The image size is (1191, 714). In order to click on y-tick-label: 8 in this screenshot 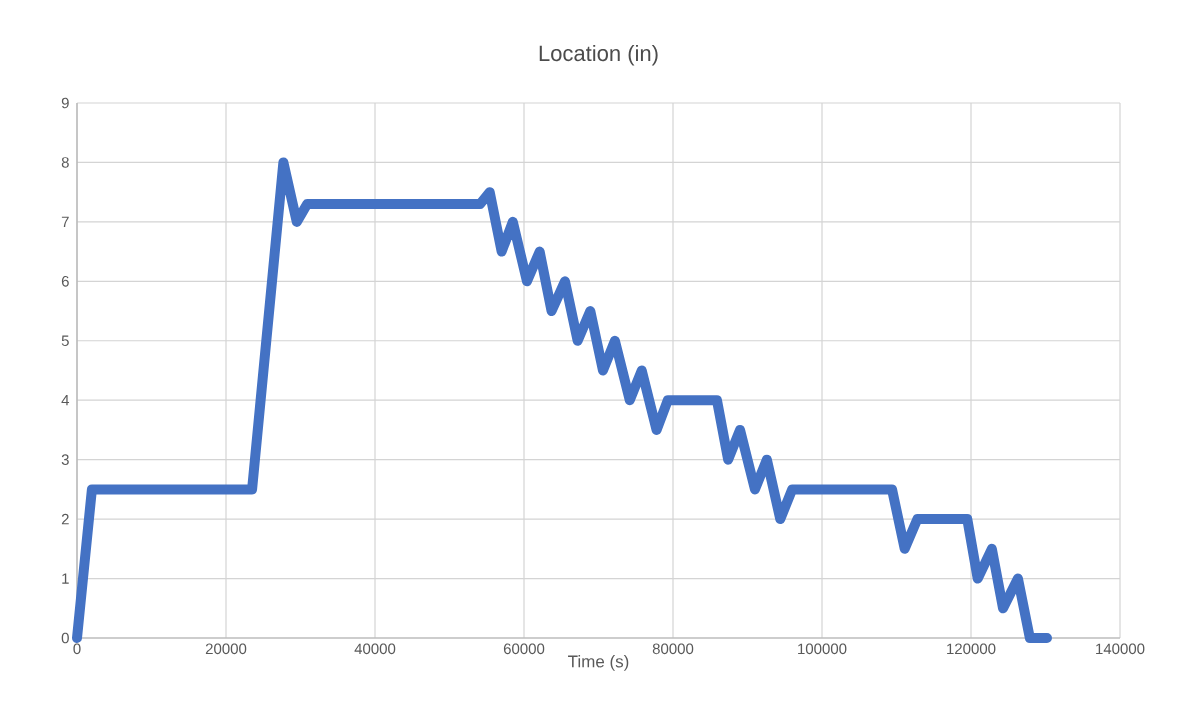, I will do `click(65, 162)`.